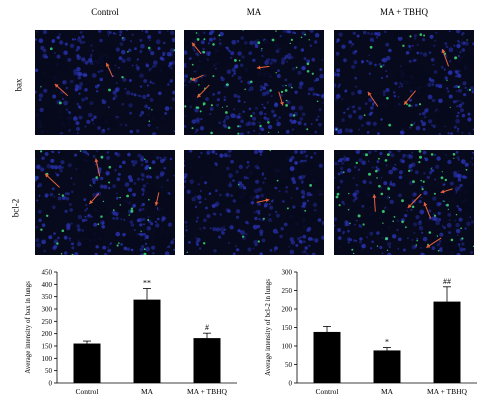 Image resolution: width=500 pixels, height=414 pixels. I want to click on column-label-control: Control, so click(105, 12).